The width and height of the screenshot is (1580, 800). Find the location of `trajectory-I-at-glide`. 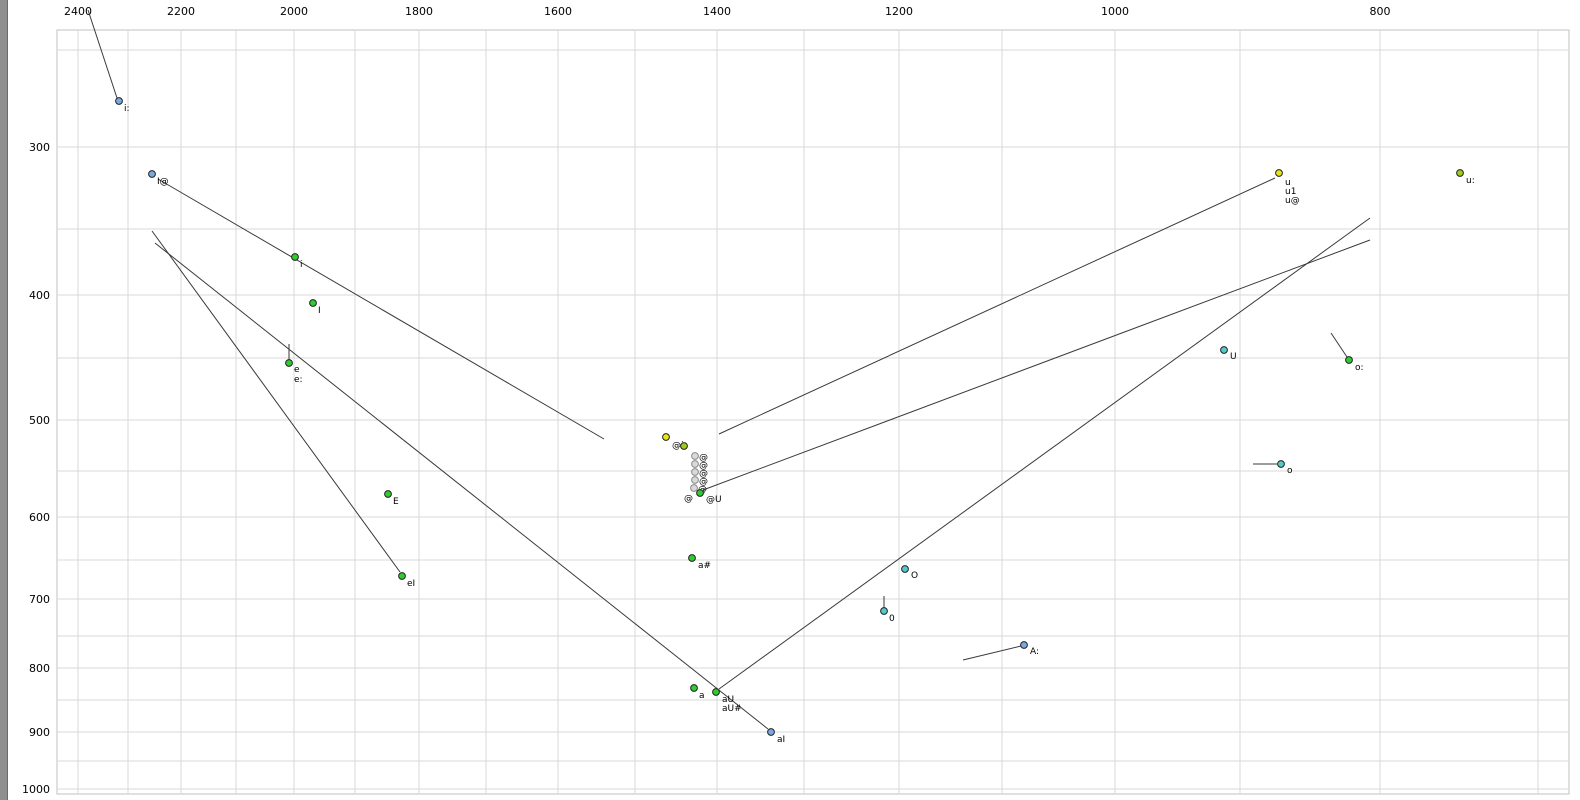

trajectory-I-at-glide is located at coordinates (381, 309).